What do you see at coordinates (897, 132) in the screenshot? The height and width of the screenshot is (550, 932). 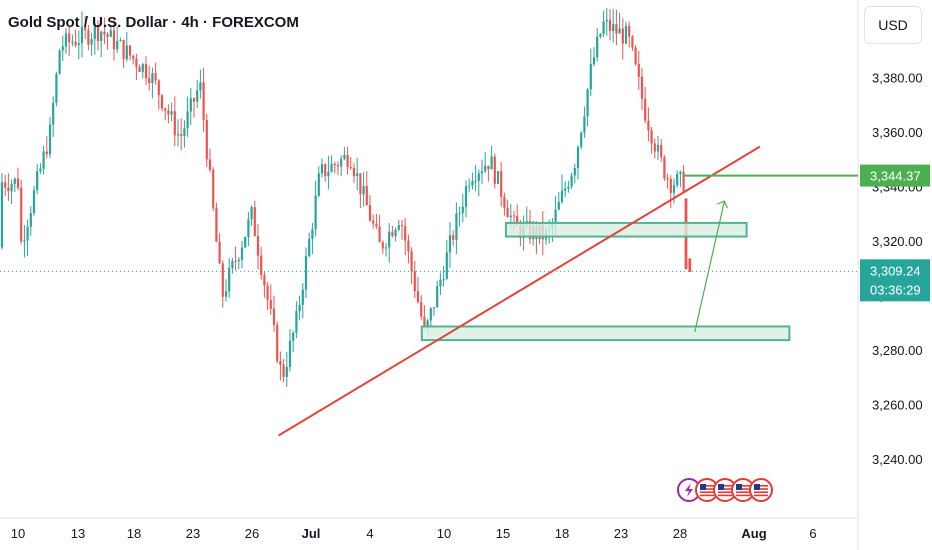 I see `y-tick-label: 3,360.00` at bounding box center [897, 132].